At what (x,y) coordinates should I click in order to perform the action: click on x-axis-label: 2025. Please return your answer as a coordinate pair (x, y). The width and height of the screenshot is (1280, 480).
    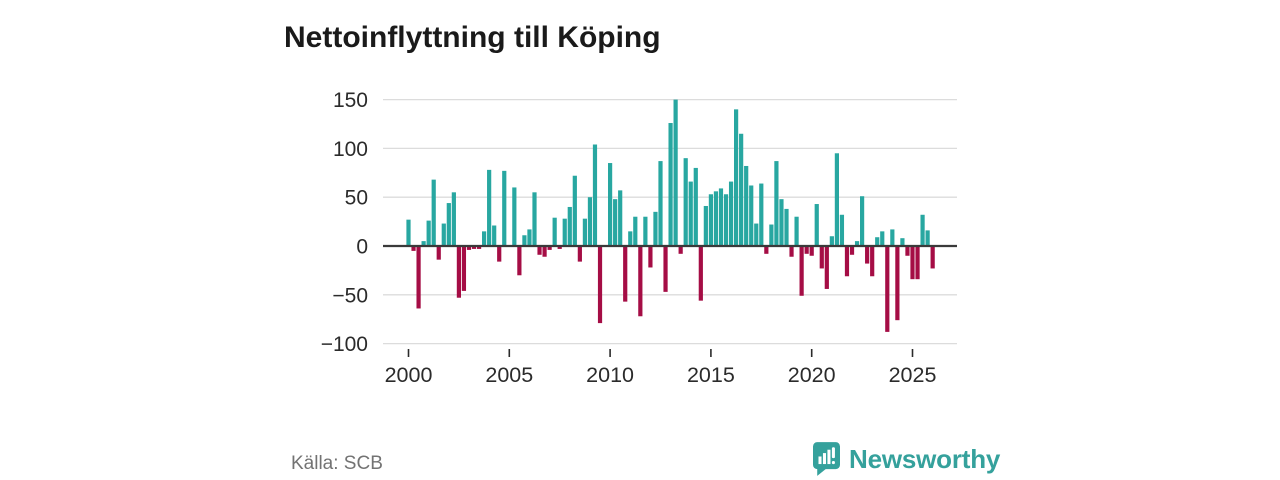
    Looking at the image, I should click on (913, 375).